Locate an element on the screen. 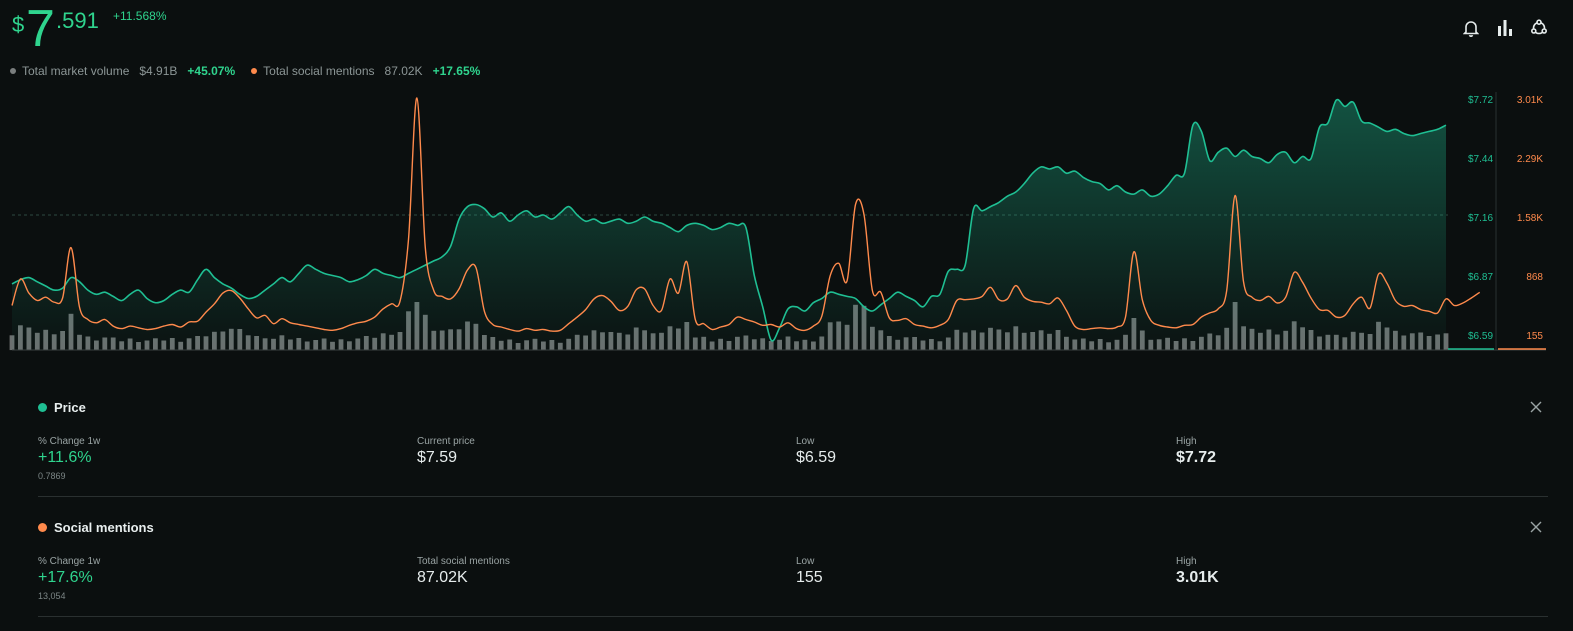 The width and height of the screenshot is (1573, 631). bar-chart-icon is located at coordinates (1505, 28).